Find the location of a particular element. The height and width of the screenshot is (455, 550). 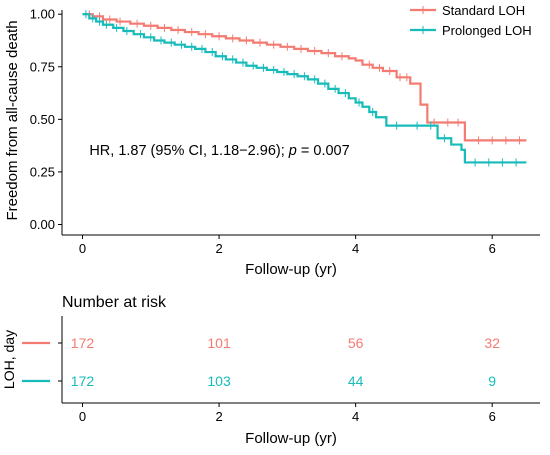

risk-count: 103 is located at coordinates (219, 381).